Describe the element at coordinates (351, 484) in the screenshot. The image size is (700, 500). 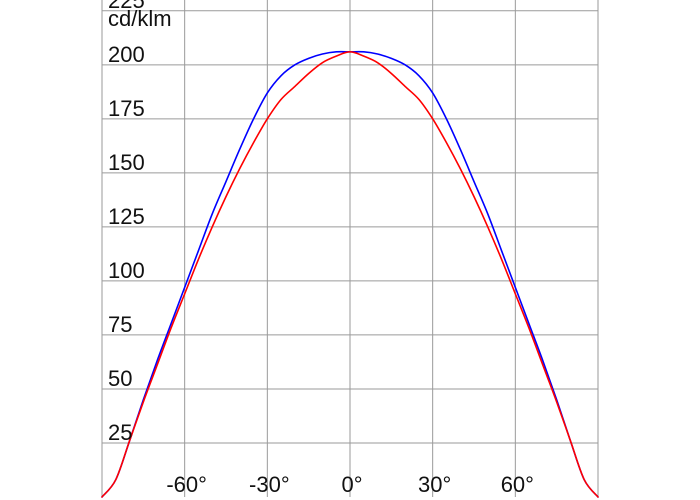
I see `x-tick-label: 0°` at that location.